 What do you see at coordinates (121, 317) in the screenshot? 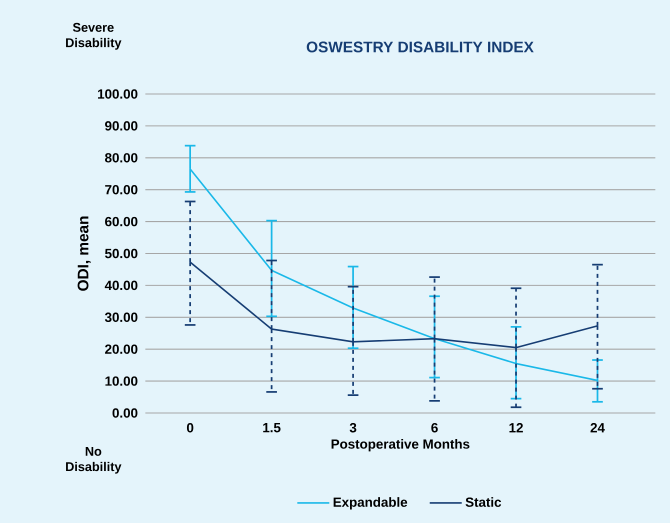
I see `y-tick-label: 30.00` at bounding box center [121, 317].